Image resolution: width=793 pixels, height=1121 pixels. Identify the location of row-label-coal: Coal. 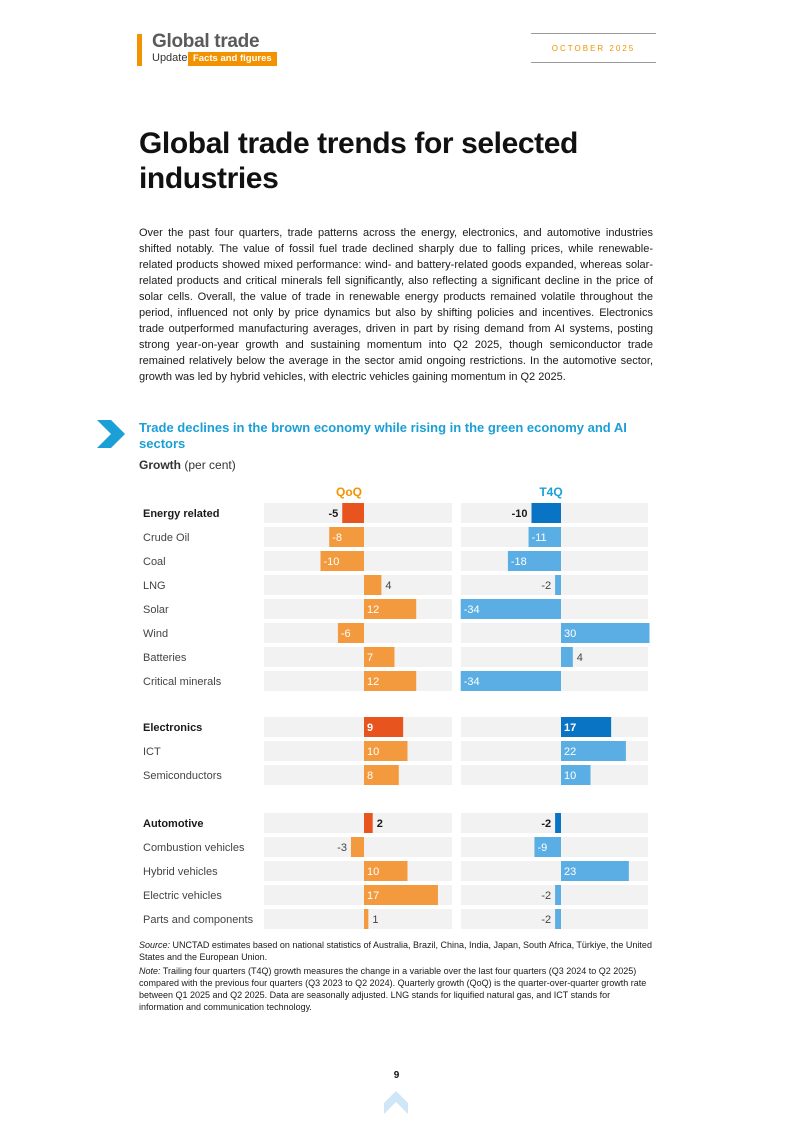
(154, 562).